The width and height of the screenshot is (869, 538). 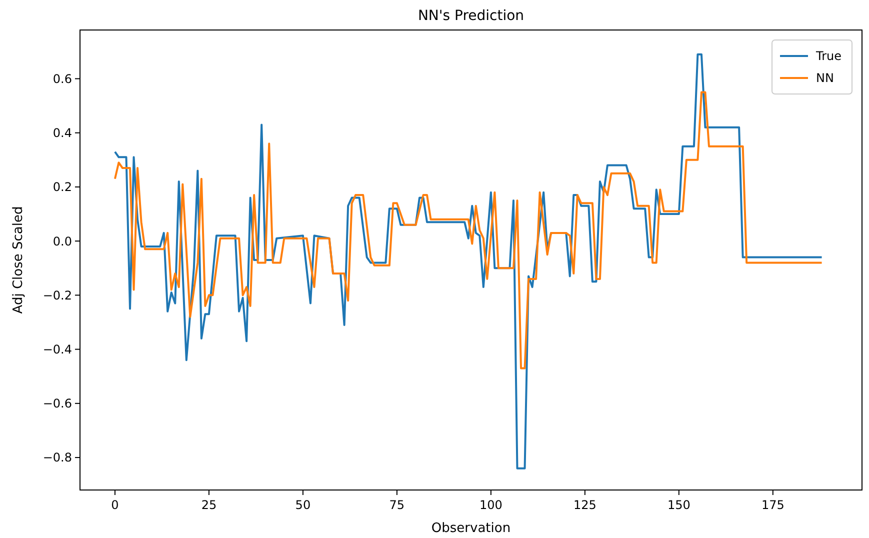 What do you see at coordinates (772, 505) in the screenshot?
I see `x-tick-label: 175` at bounding box center [772, 505].